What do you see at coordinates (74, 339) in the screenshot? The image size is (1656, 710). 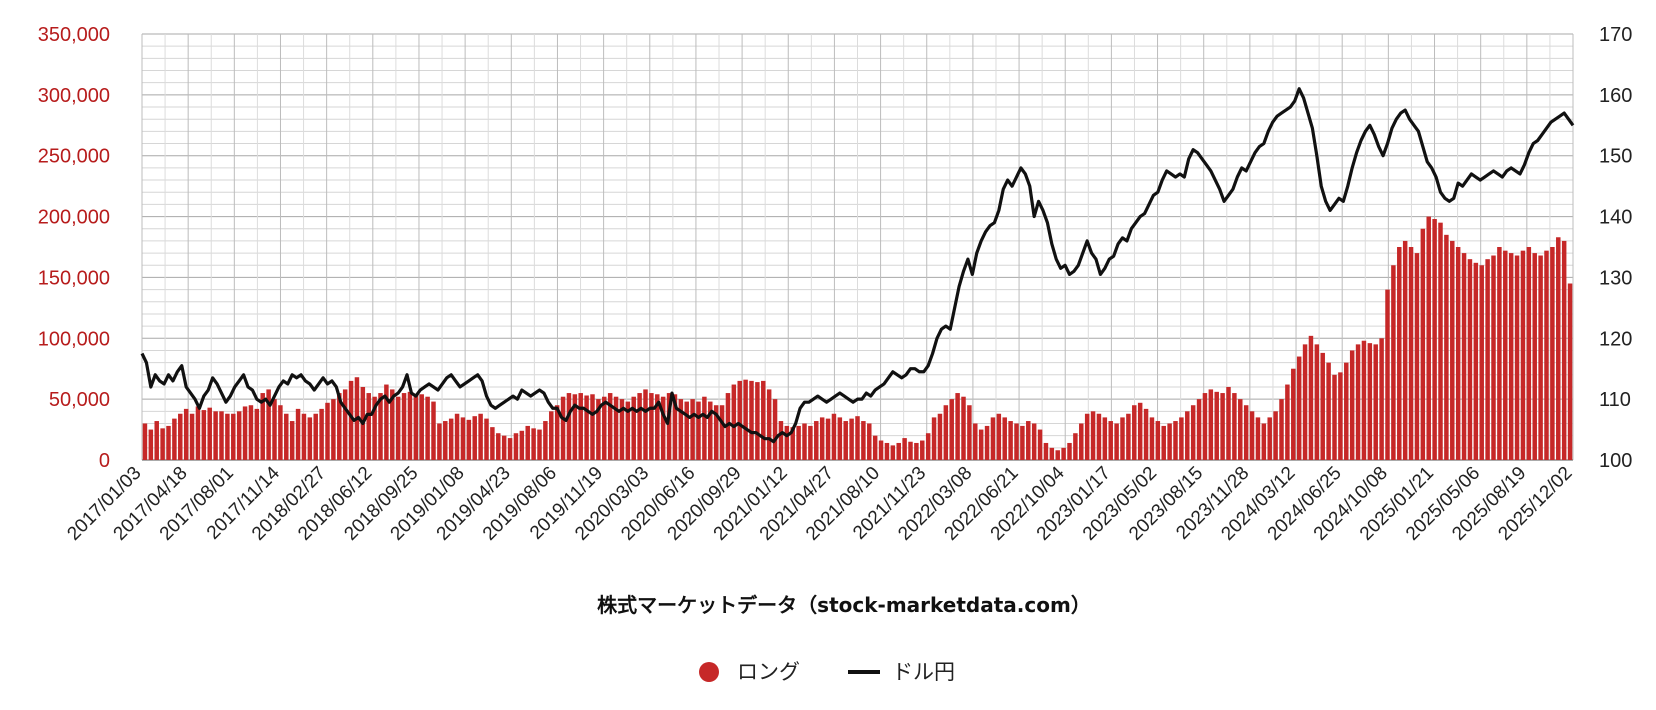 I see `left-tick-label: 100,000` at bounding box center [74, 339].